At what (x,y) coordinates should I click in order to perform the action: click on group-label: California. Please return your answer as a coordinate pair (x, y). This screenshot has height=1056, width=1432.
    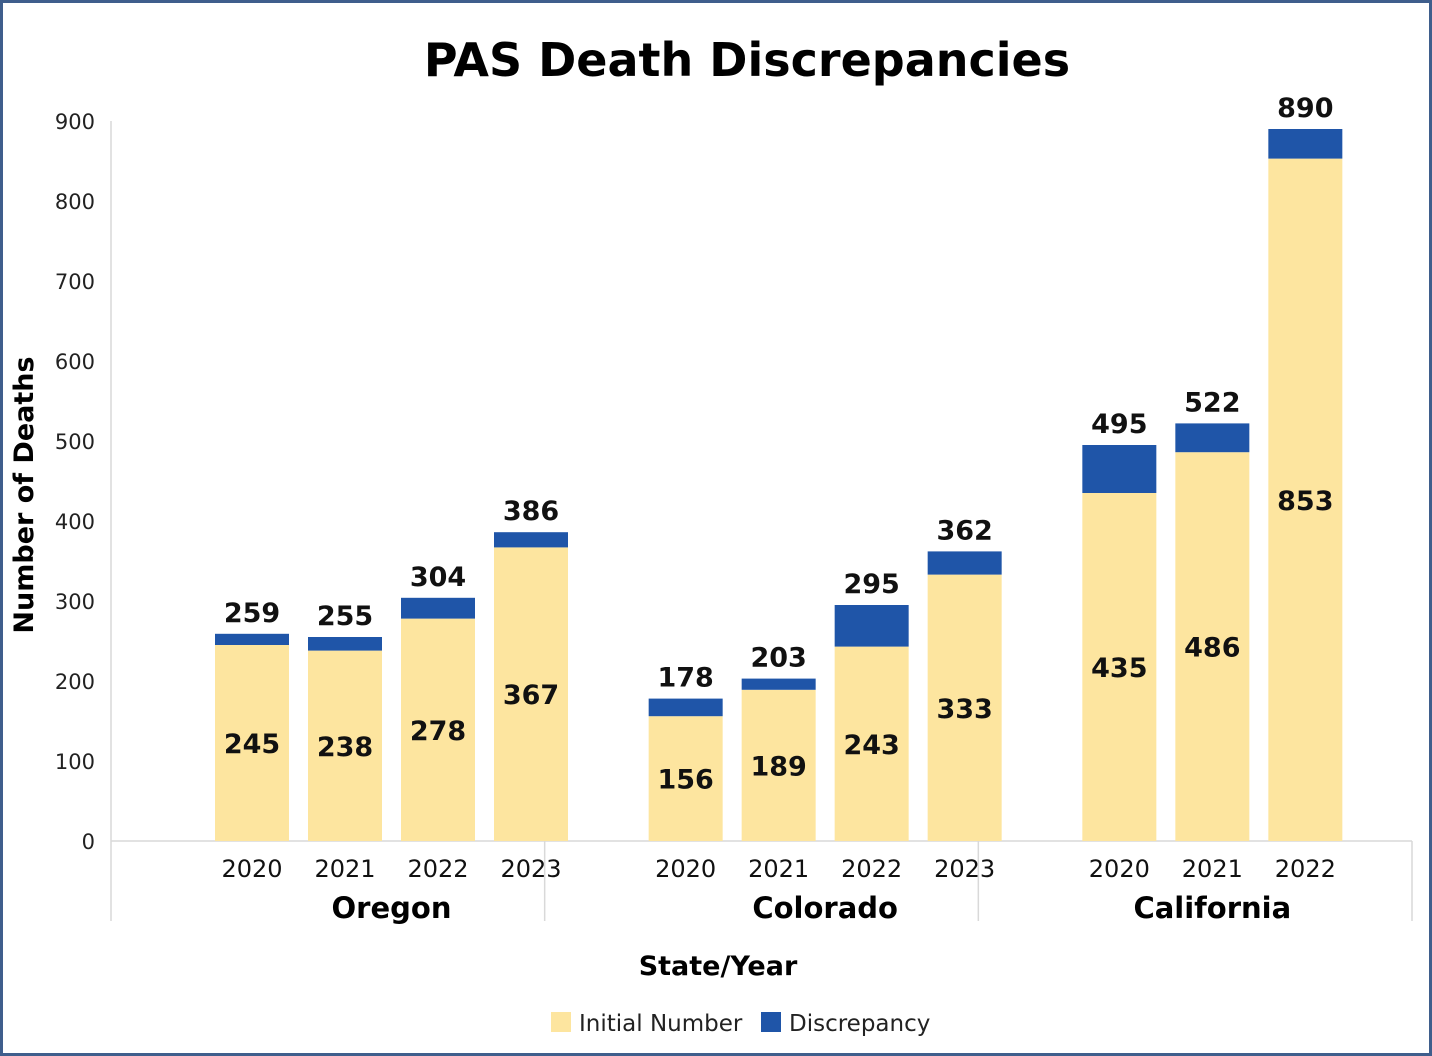
    Looking at the image, I should click on (1212, 908).